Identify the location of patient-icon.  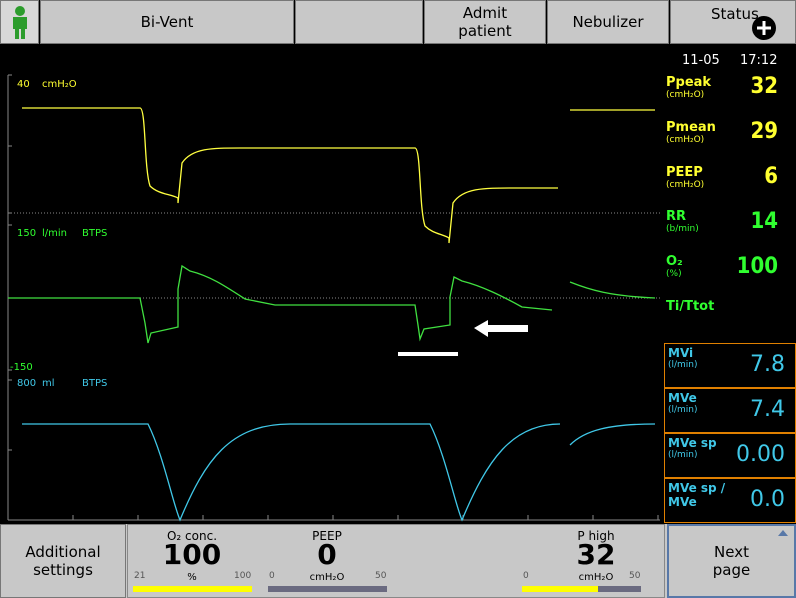
(19, 22).